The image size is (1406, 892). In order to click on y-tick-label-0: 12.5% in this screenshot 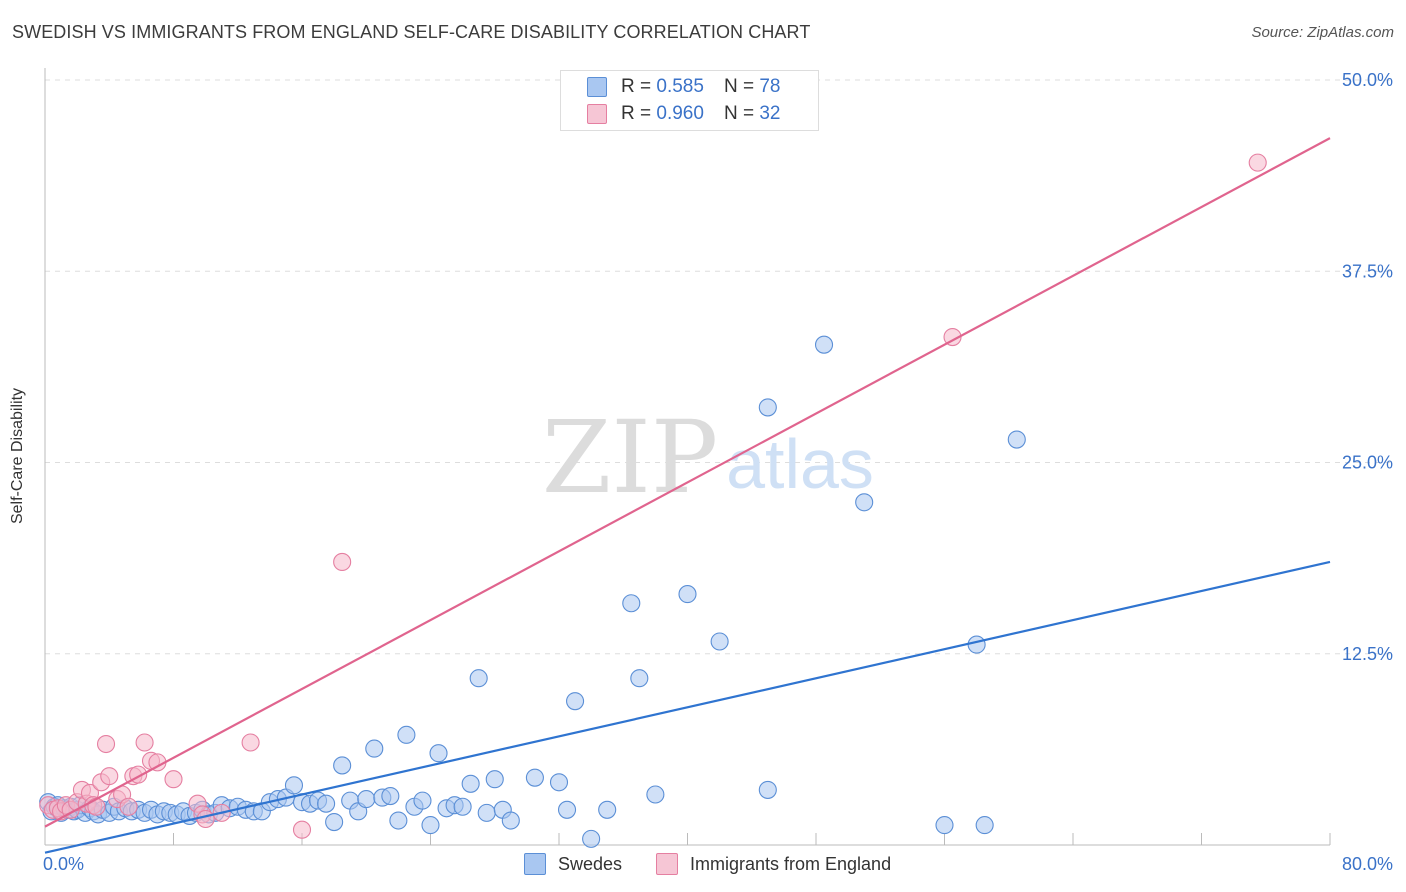, I will do `click(1367, 654)`.